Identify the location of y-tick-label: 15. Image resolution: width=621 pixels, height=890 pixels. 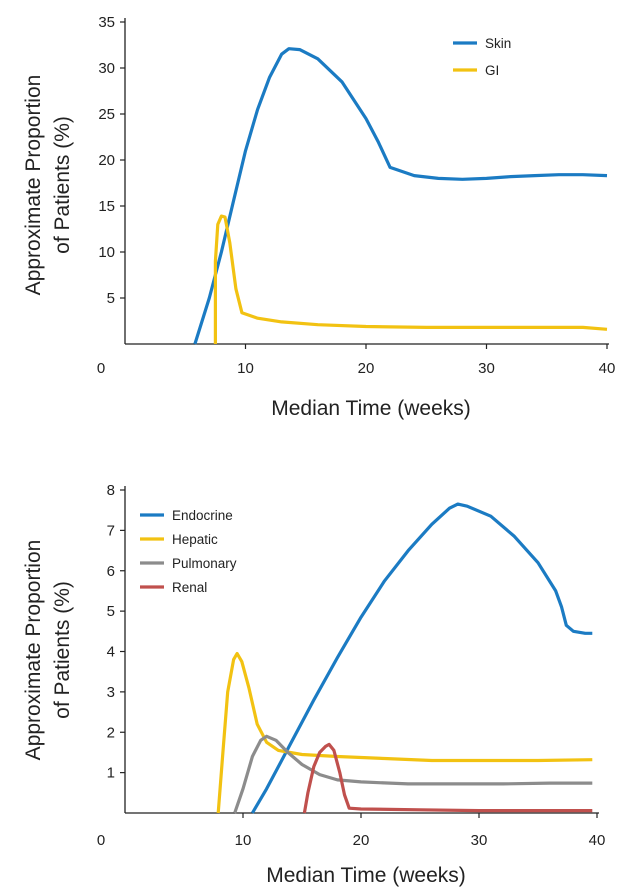
(106, 206).